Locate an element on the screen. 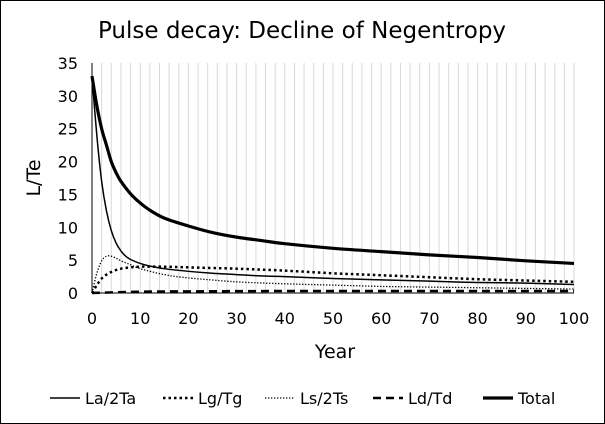  x-tick-label: 70 is located at coordinates (429, 318).